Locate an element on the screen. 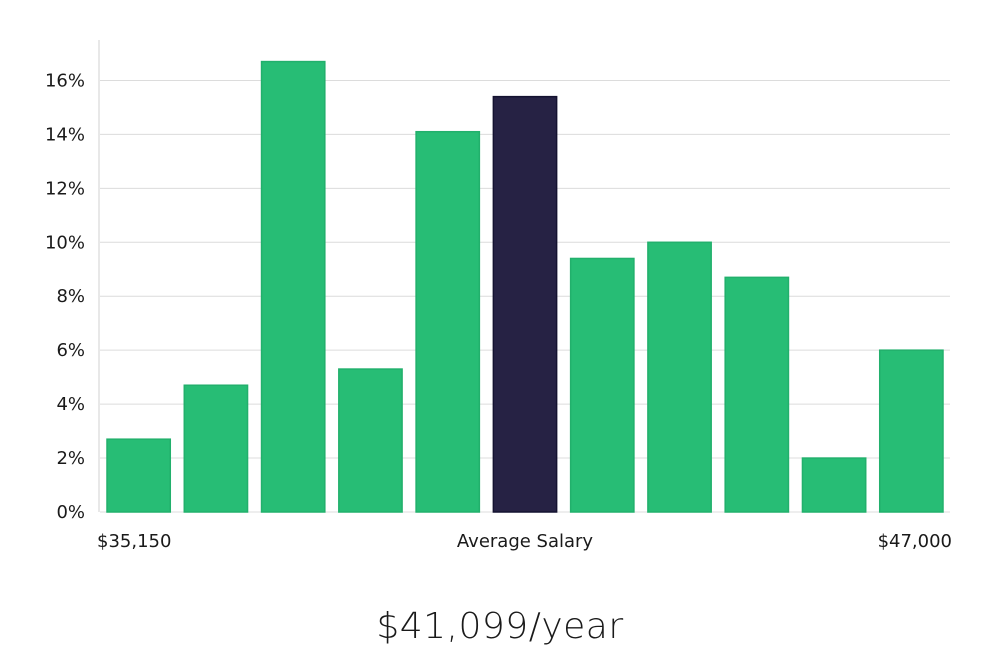 The image size is (1000, 660). y-axis-ticks: 0% 2% 4% 6% 8% 10% 12% 14% 16% is located at coordinates (65, 296).